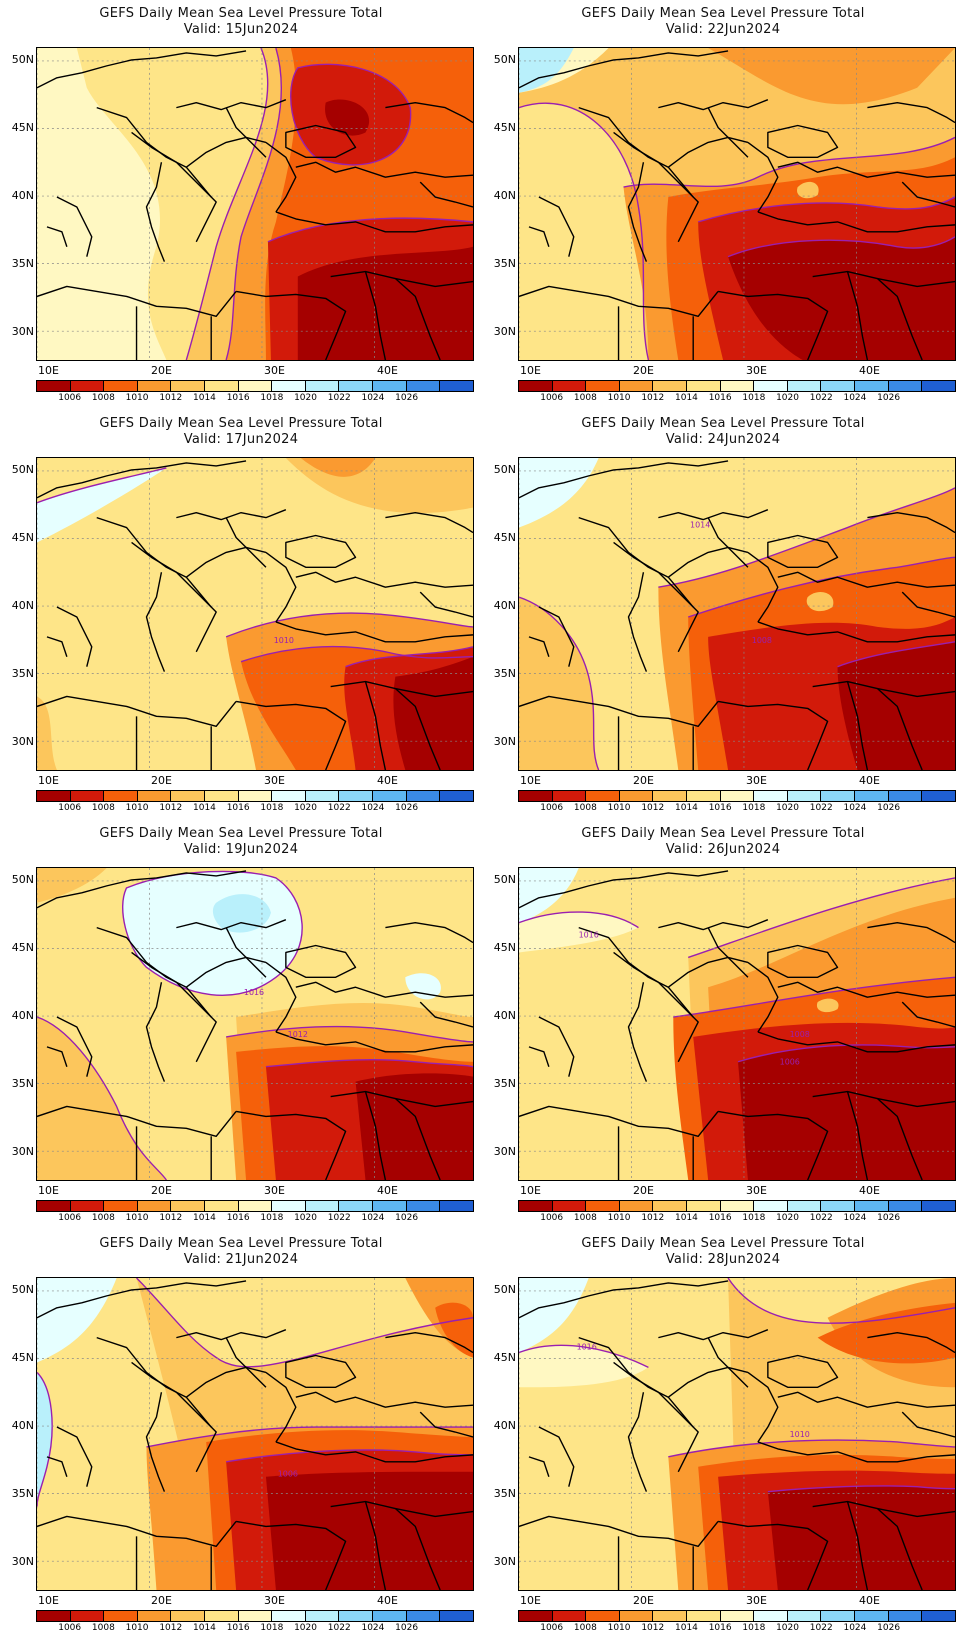  I want to click on colorbar-label: 1020, so click(787, 808).